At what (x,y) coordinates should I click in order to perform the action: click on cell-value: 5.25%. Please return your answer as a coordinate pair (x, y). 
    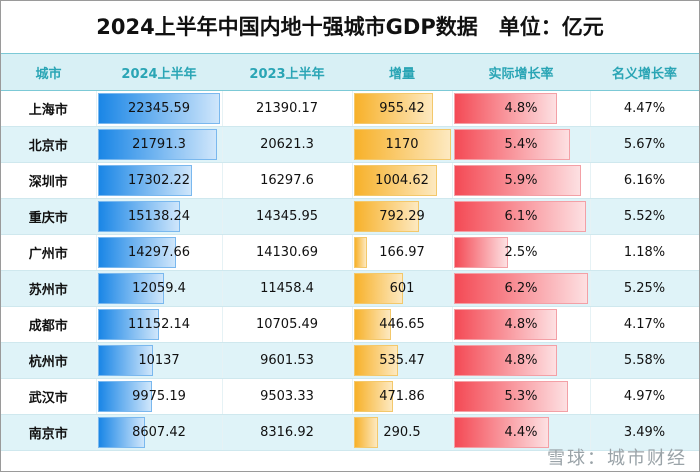
    Looking at the image, I should click on (644, 288).